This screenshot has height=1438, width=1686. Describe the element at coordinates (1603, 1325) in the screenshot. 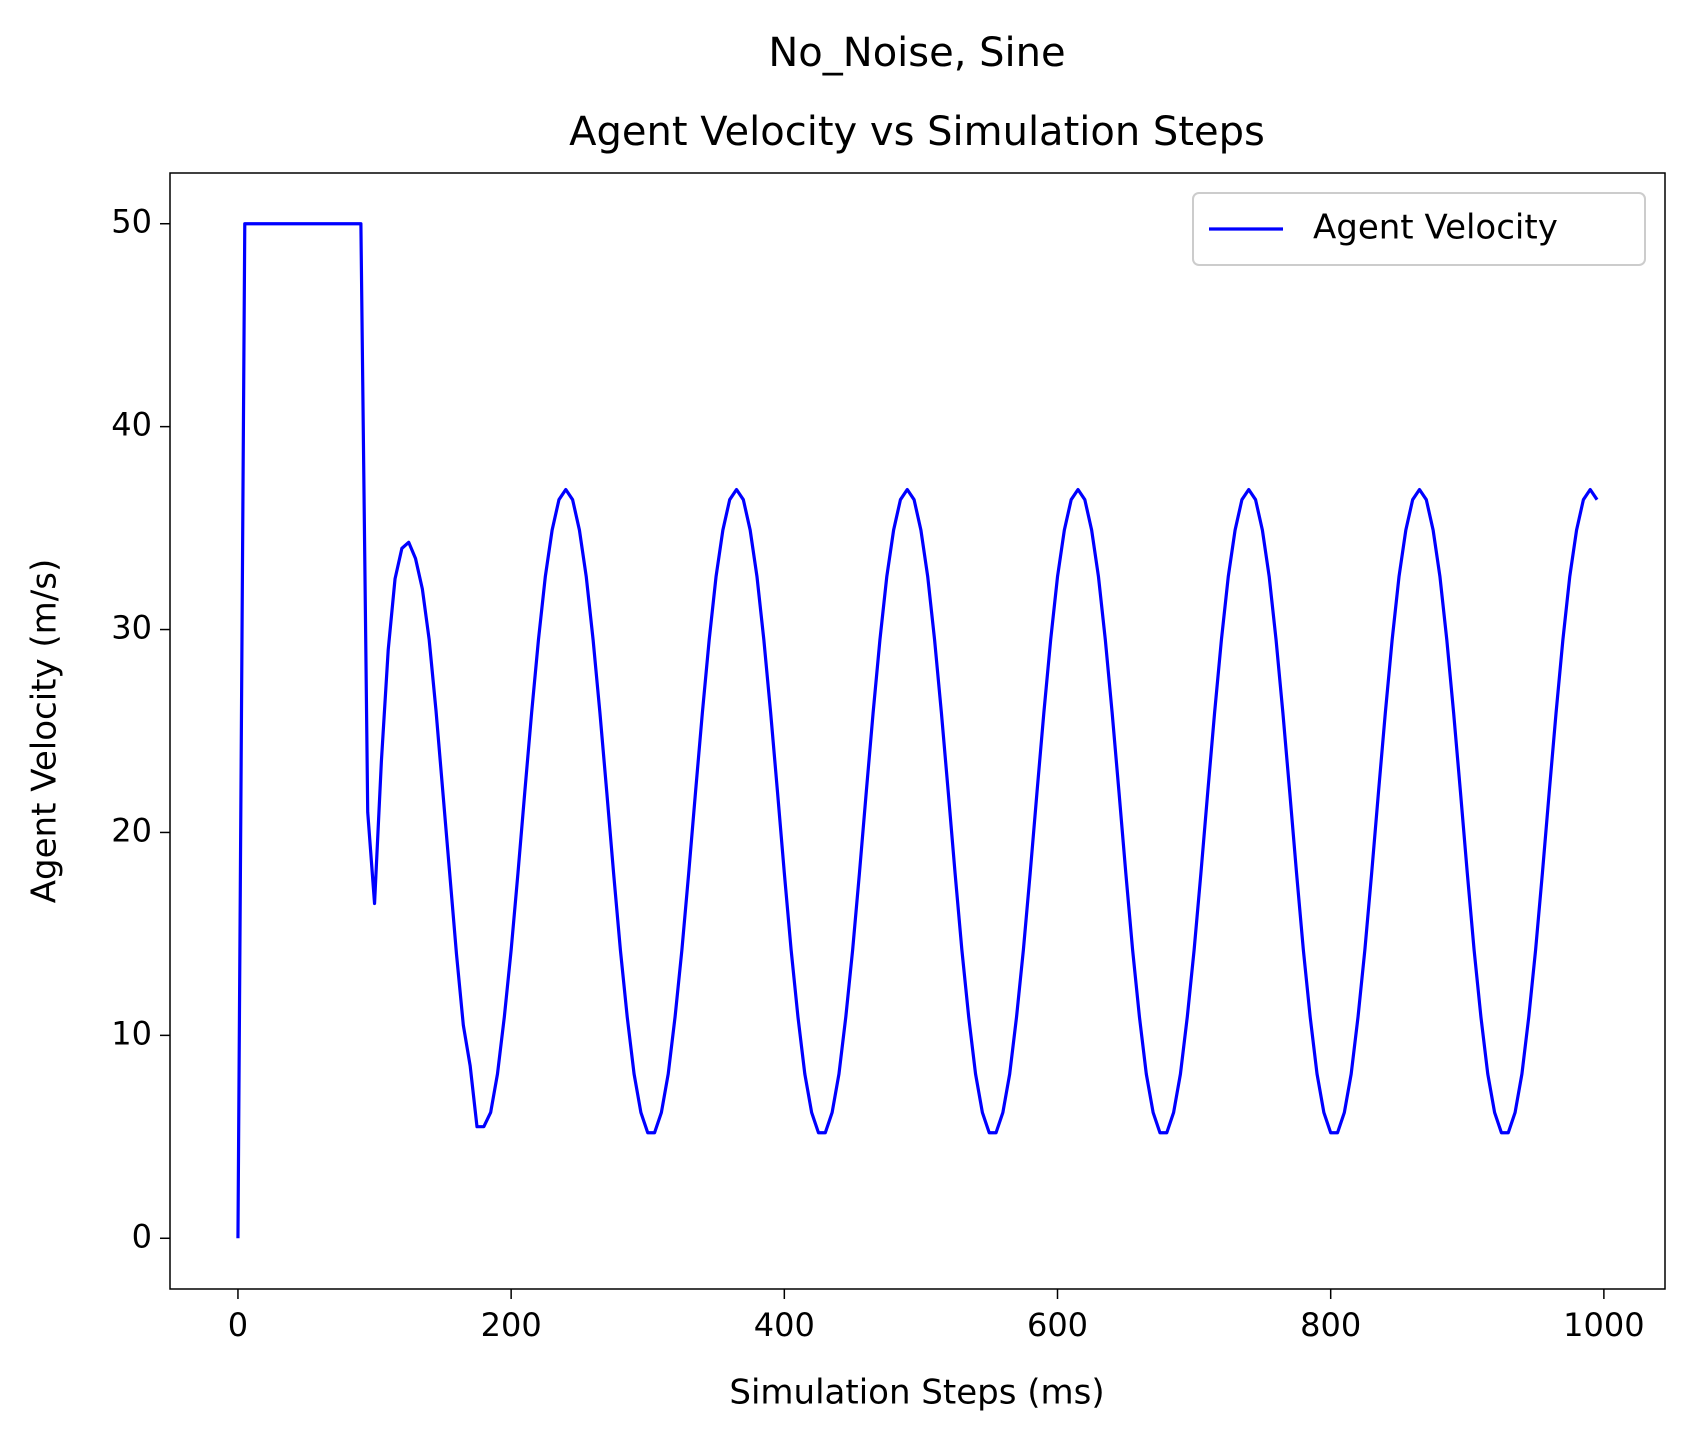

I see `x-tick-label: 1000` at that location.